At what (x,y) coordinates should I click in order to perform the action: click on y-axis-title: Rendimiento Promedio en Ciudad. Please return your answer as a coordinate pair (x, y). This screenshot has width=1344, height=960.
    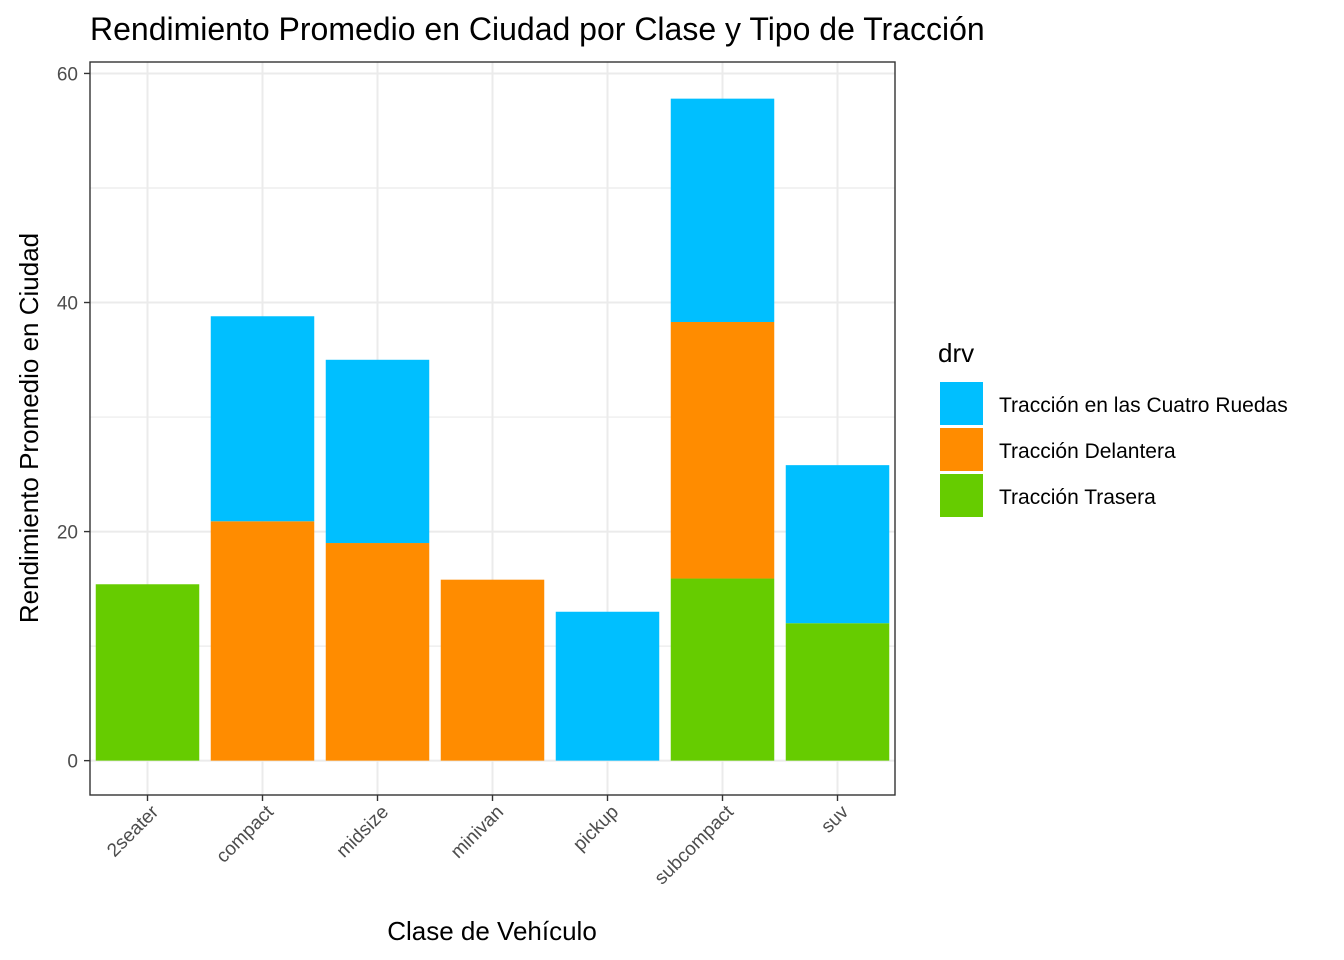
    Looking at the image, I should click on (29, 428).